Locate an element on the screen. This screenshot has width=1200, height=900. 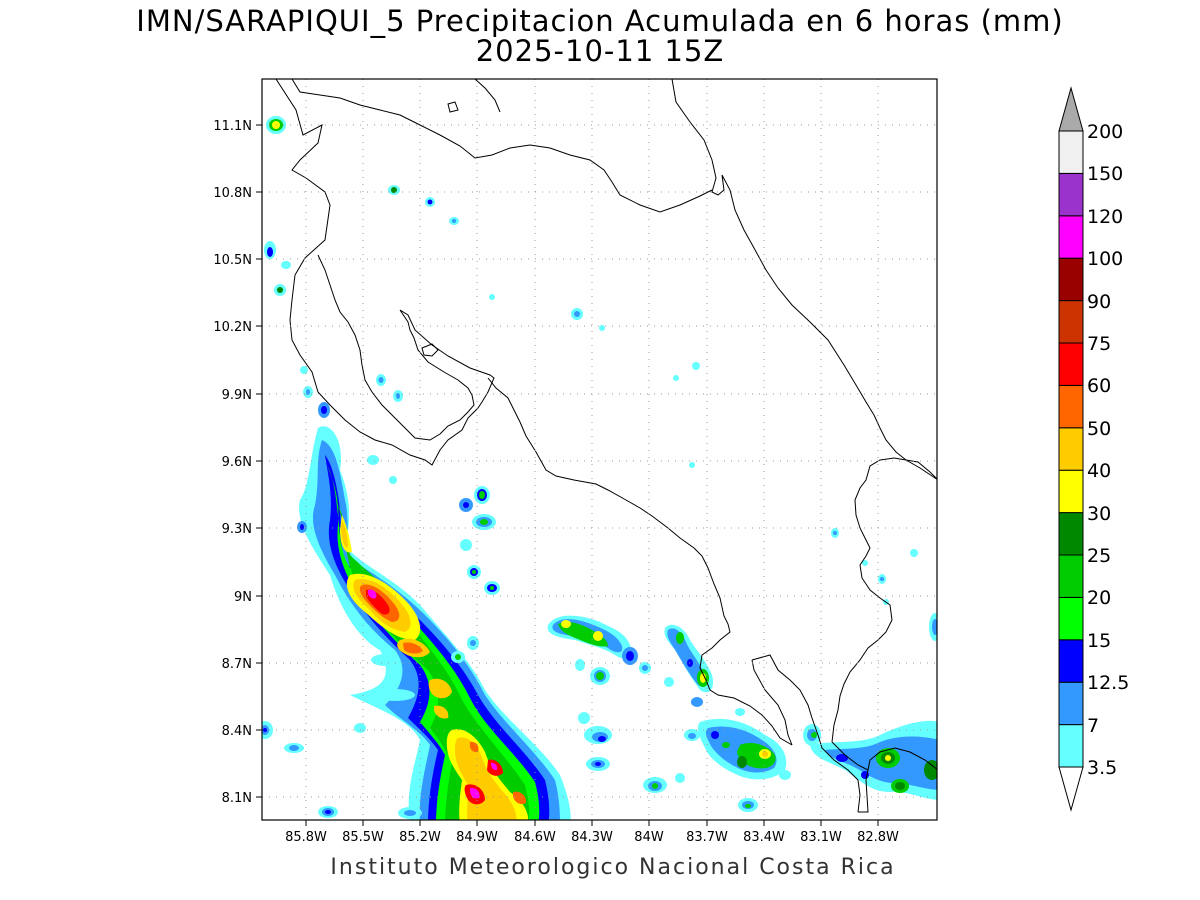
x-tick-label: 83.4W is located at coordinates (764, 837).